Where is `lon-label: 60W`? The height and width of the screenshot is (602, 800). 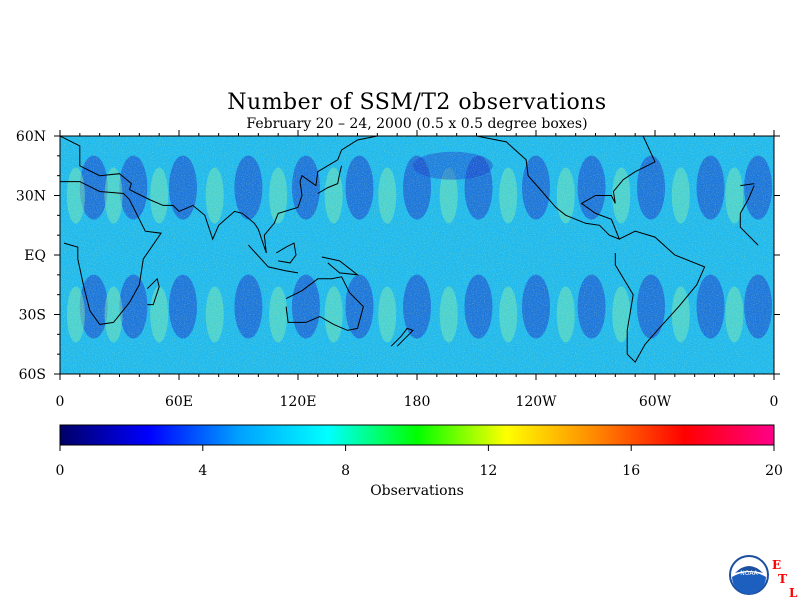
lon-label: 60W is located at coordinates (655, 402).